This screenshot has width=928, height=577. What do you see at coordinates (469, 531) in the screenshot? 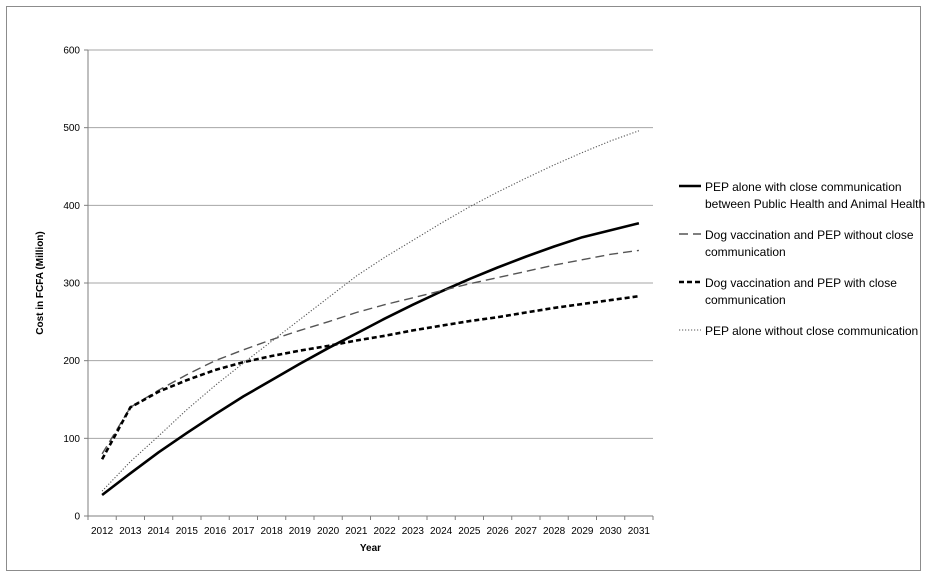
I see `x-tick-label: 2025` at bounding box center [469, 531].